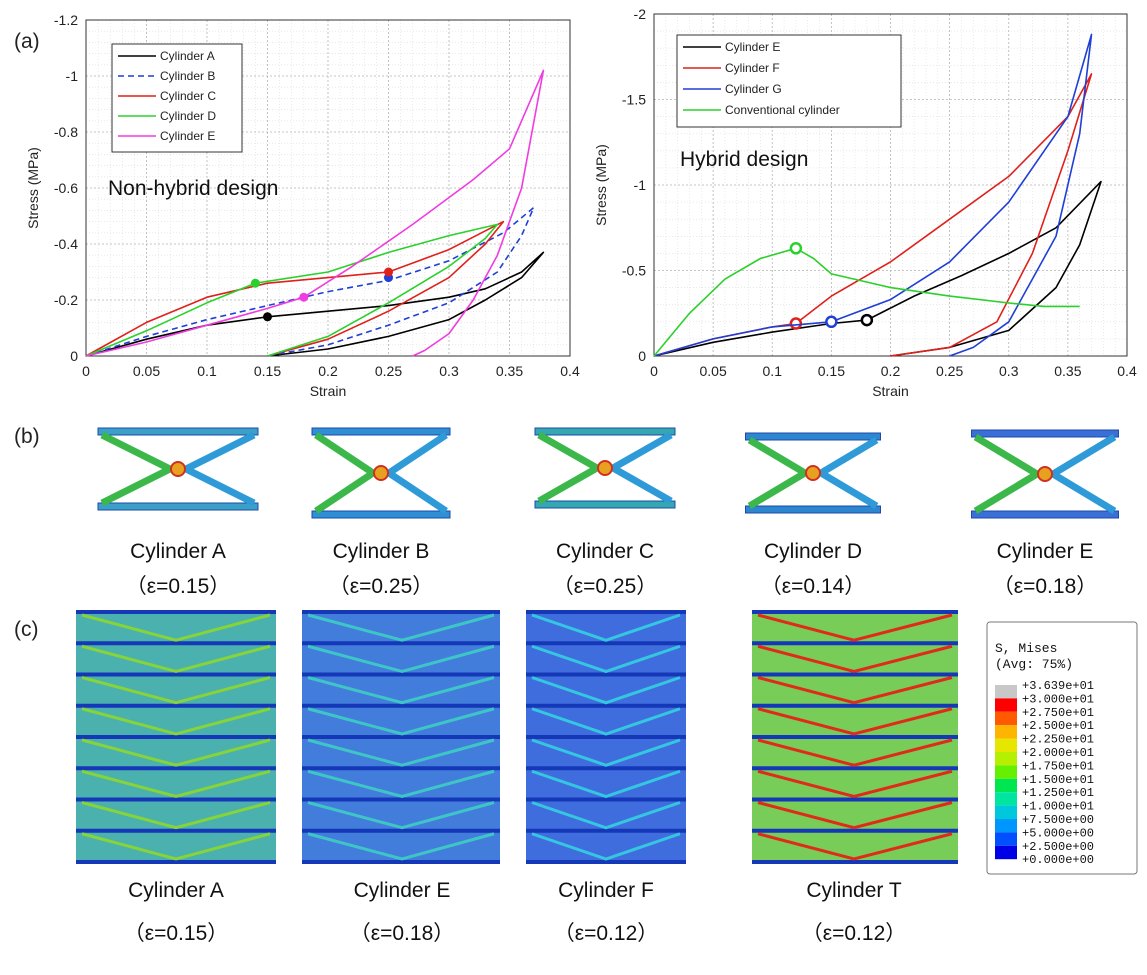 The width and height of the screenshot is (1147, 975). Describe the element at coordinates (1058, 833) in the screenshot. I see `colorbar-level: +5.000e+00` at that location.